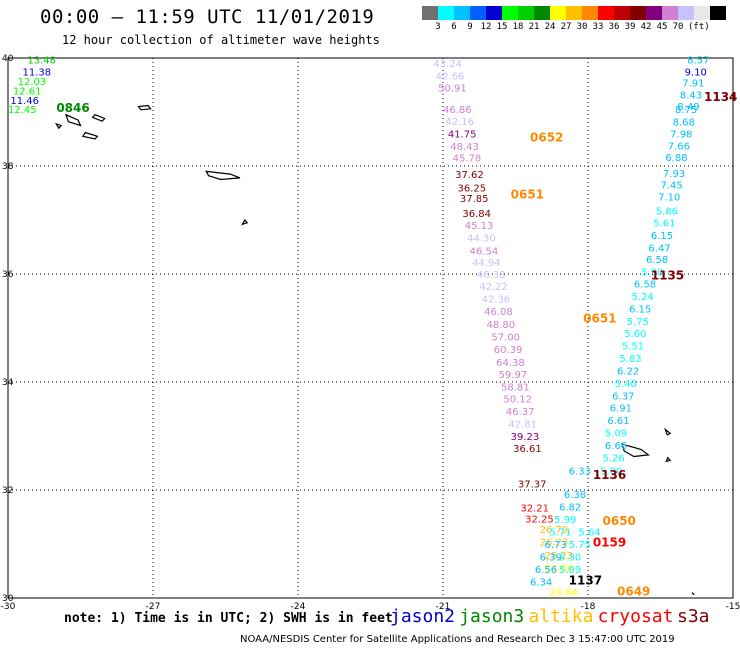 Image resolution: width=740 pixels, height=650 pixels. Describe the element at coordinates (470, 27) in the screenshot. I see `color-scale-label: 9` at that location.